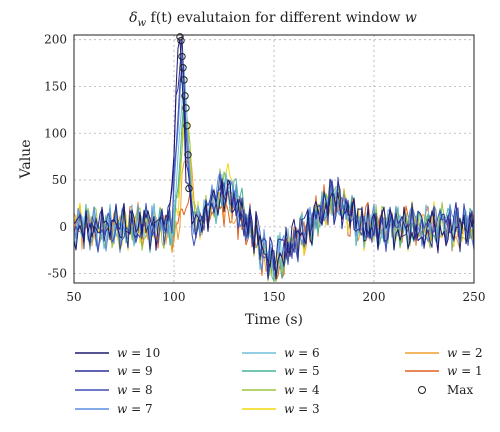 This screenshot has height=432, width=500. Describe the element at coordinates (55, 157) in the screenshot. I see `y-axis: -50 0 50 100 150 200` at that location.